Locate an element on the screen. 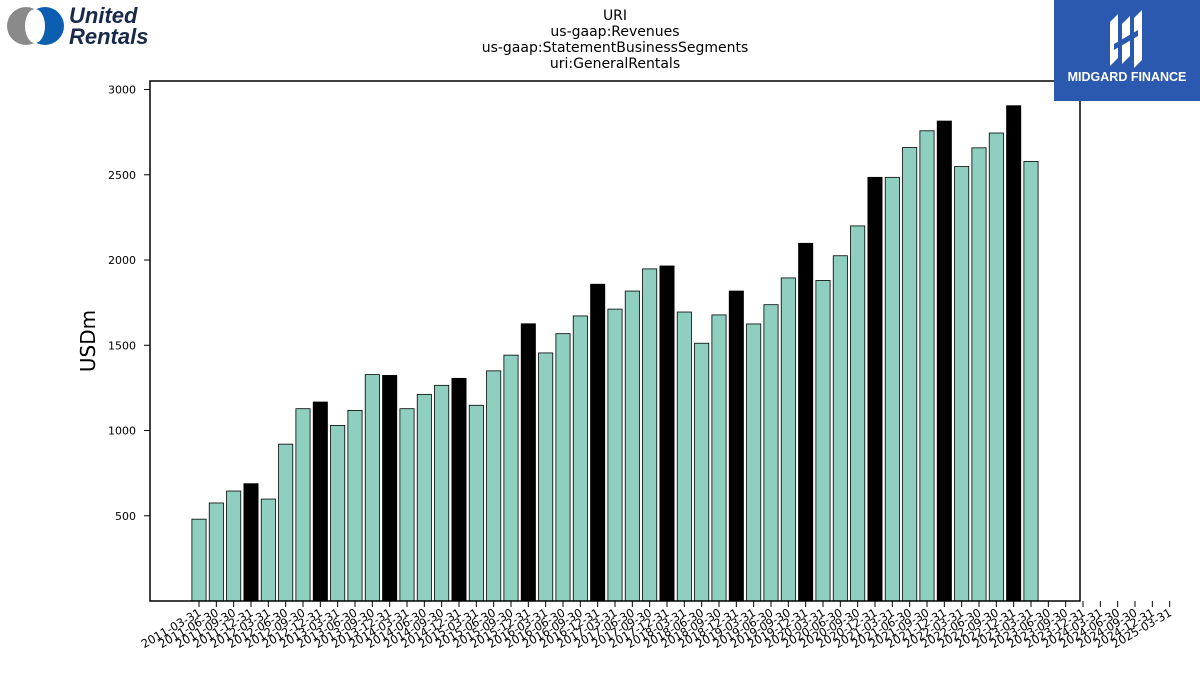  logo-wordmark-line-1: United is located at coordinates (103, 16).